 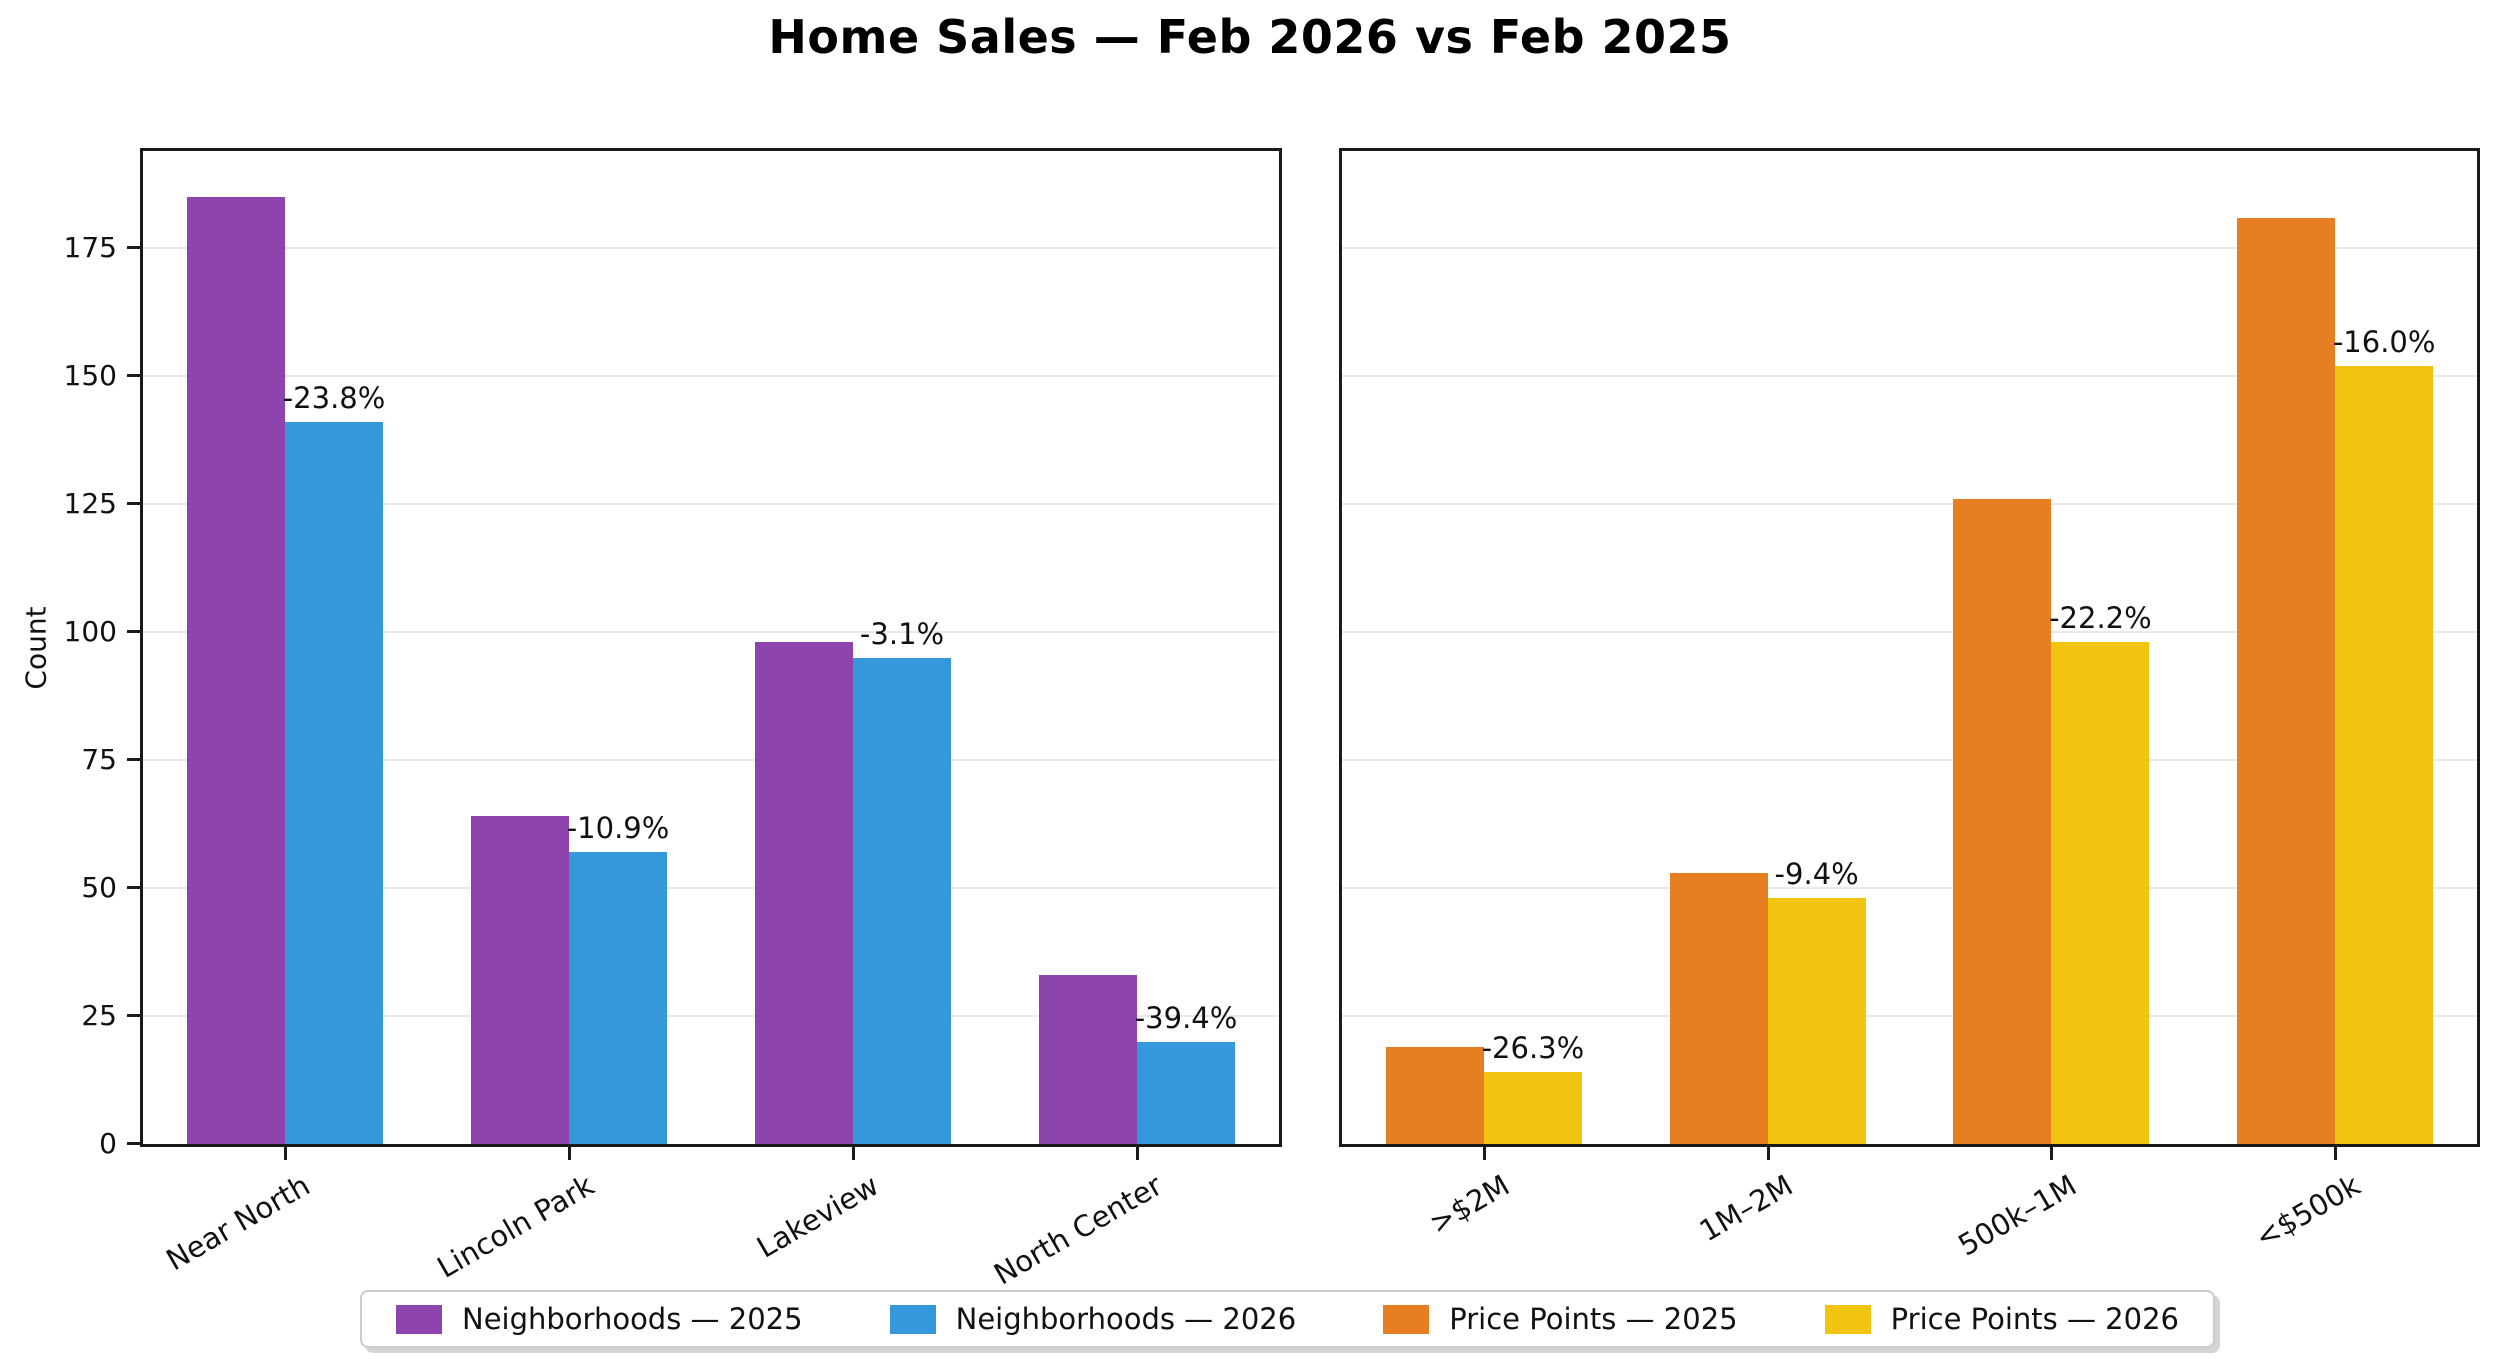 I want to click on legend-label: Price Points — 2025, so click(x=1593, y=1319).